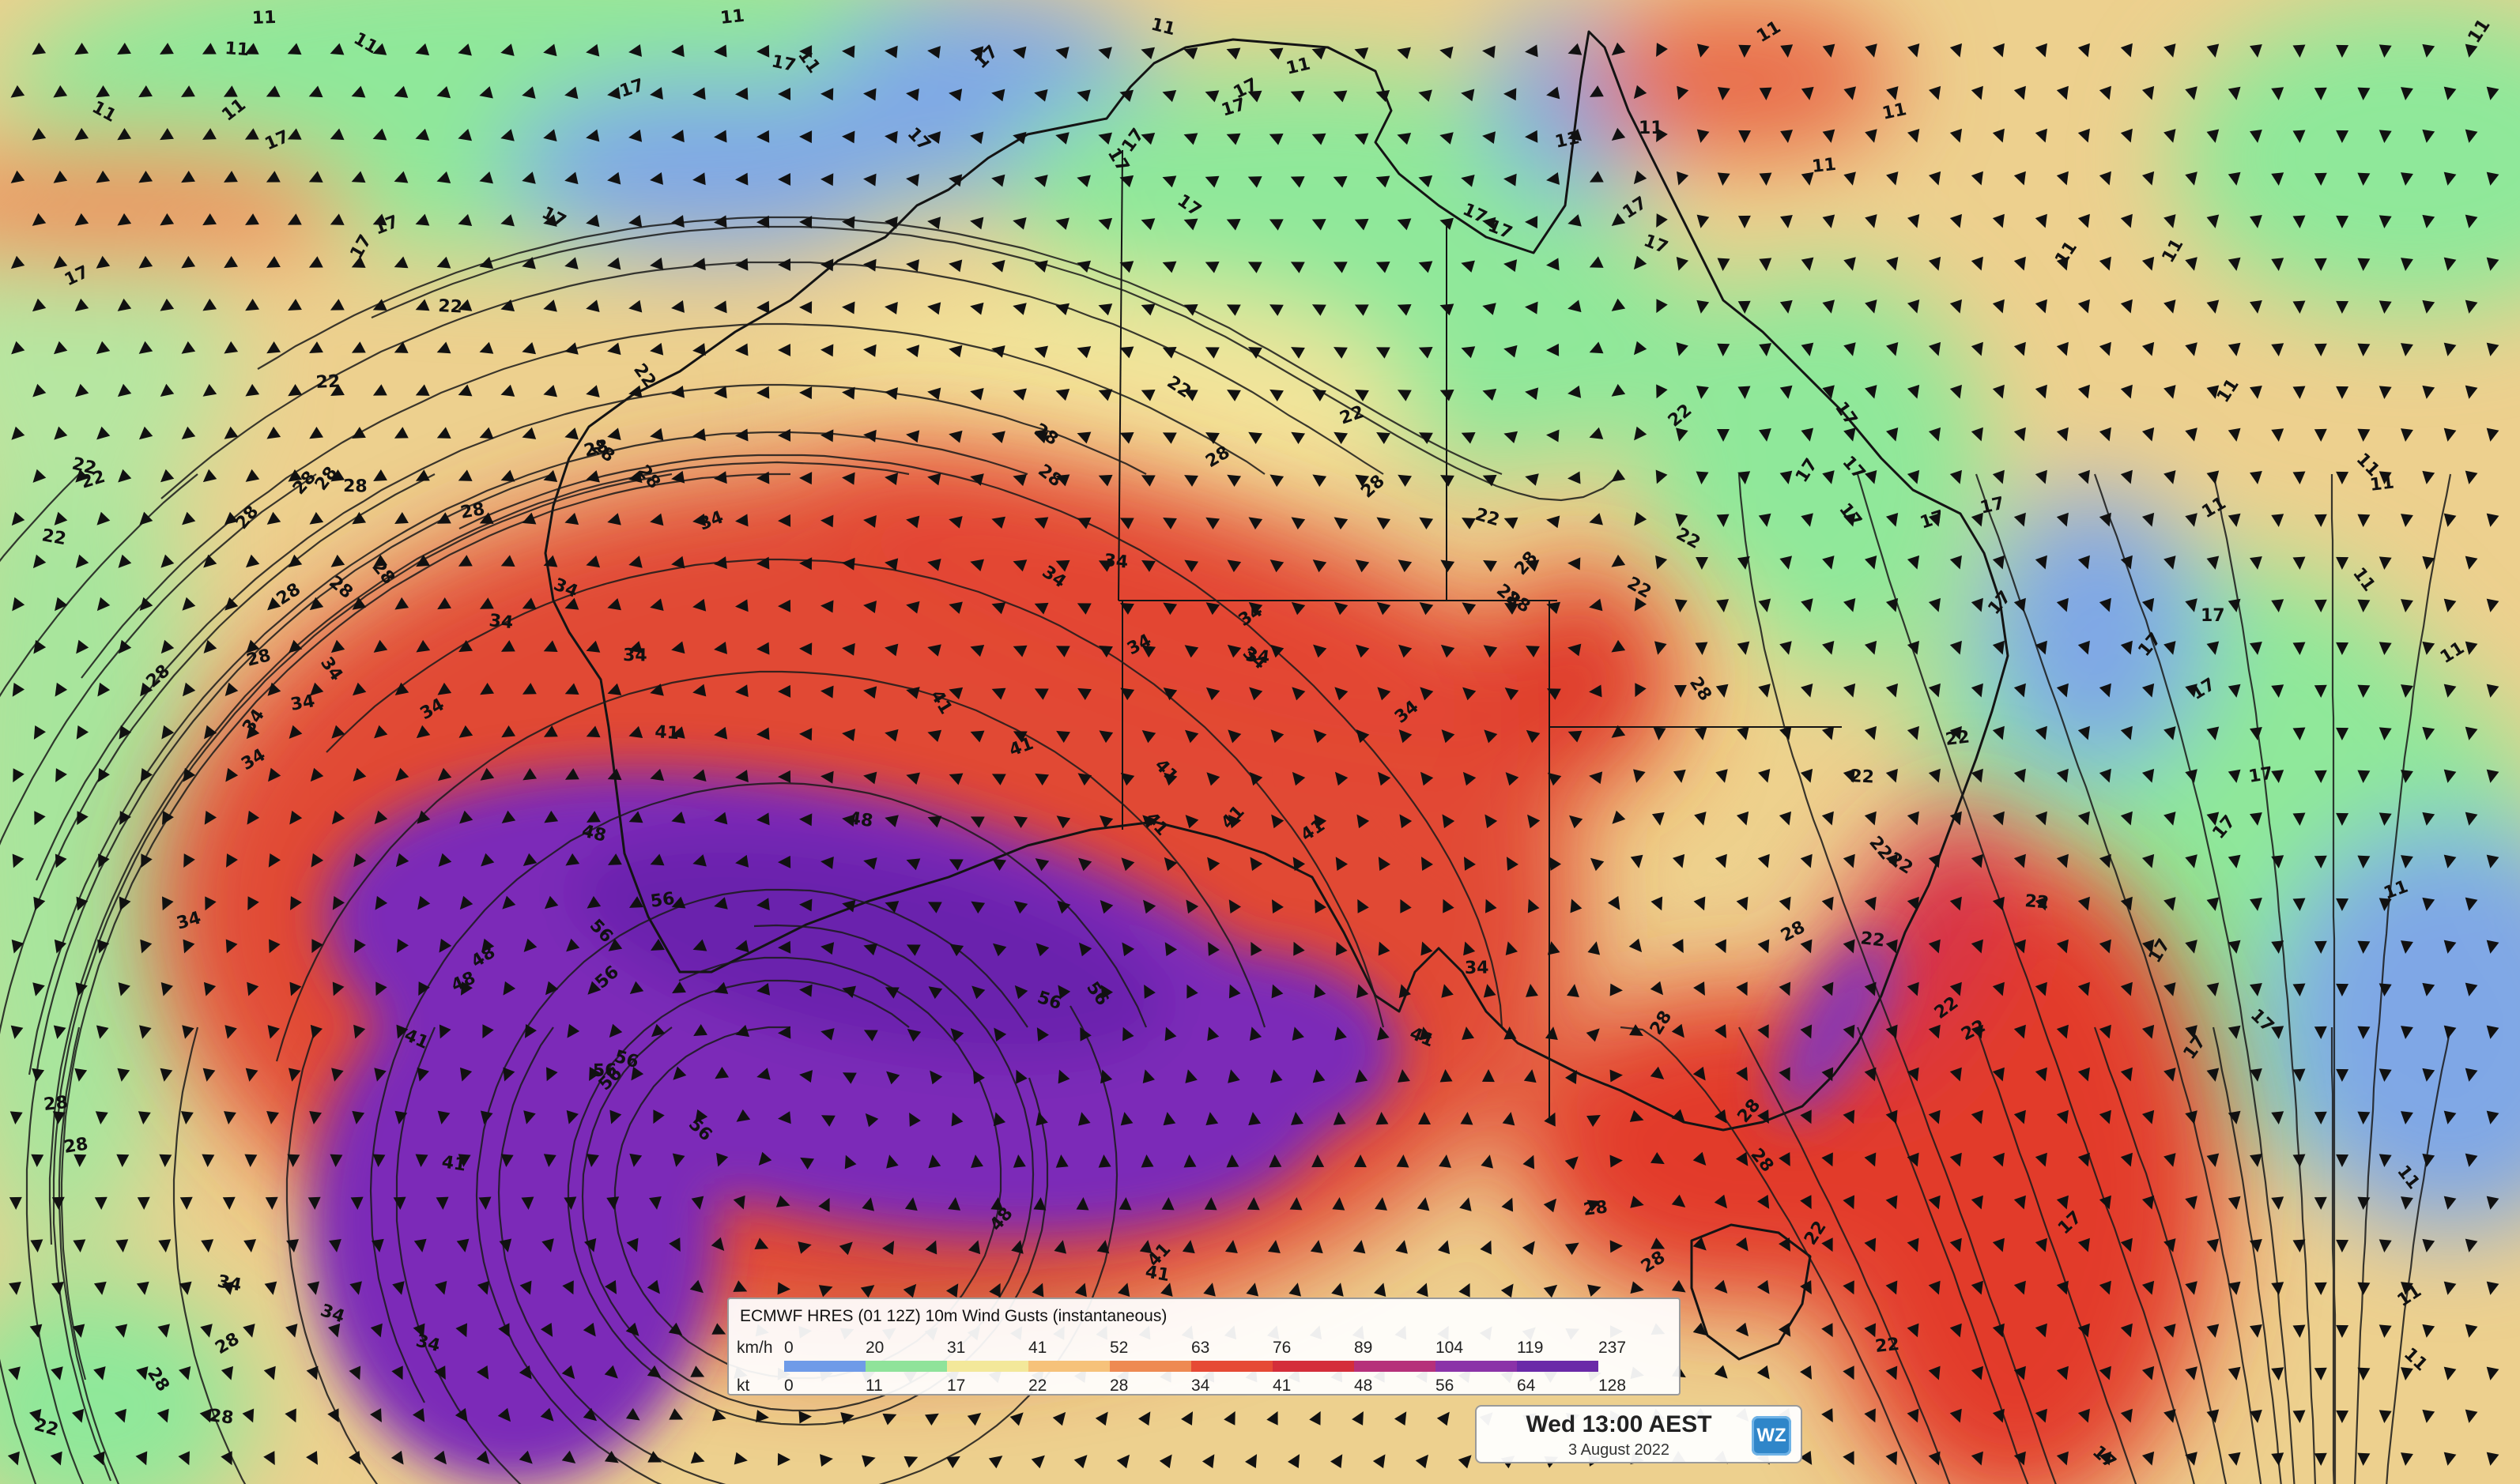  I want to click on weatherzone-logo: WZ, so click(1772, 1436).